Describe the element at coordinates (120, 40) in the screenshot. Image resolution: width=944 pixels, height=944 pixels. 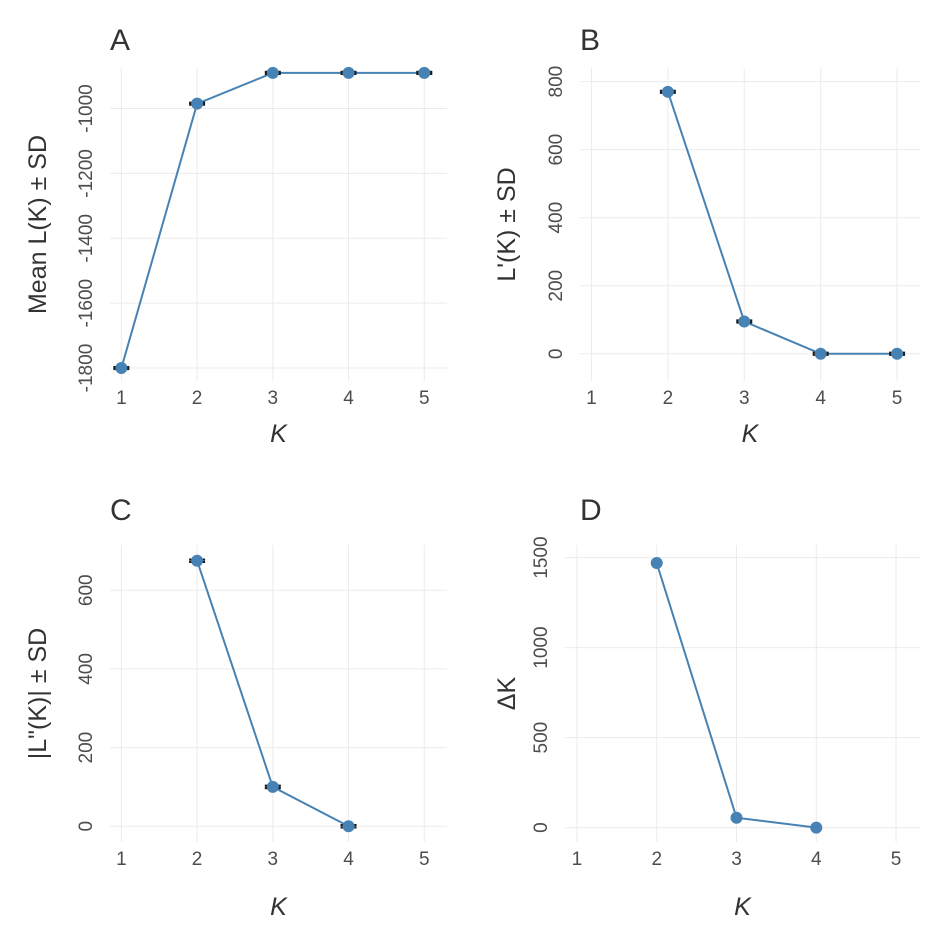
I see `panel-letter: A` at that location.